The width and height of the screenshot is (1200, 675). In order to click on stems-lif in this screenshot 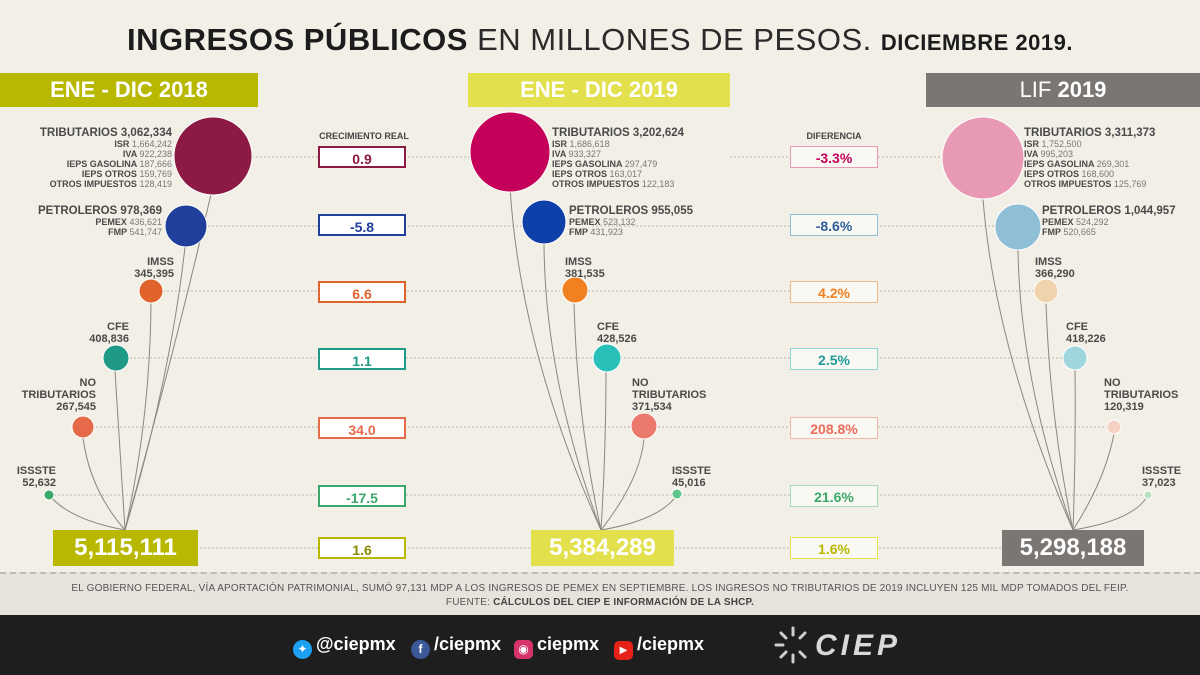, I will do `click(1065, 364)`.